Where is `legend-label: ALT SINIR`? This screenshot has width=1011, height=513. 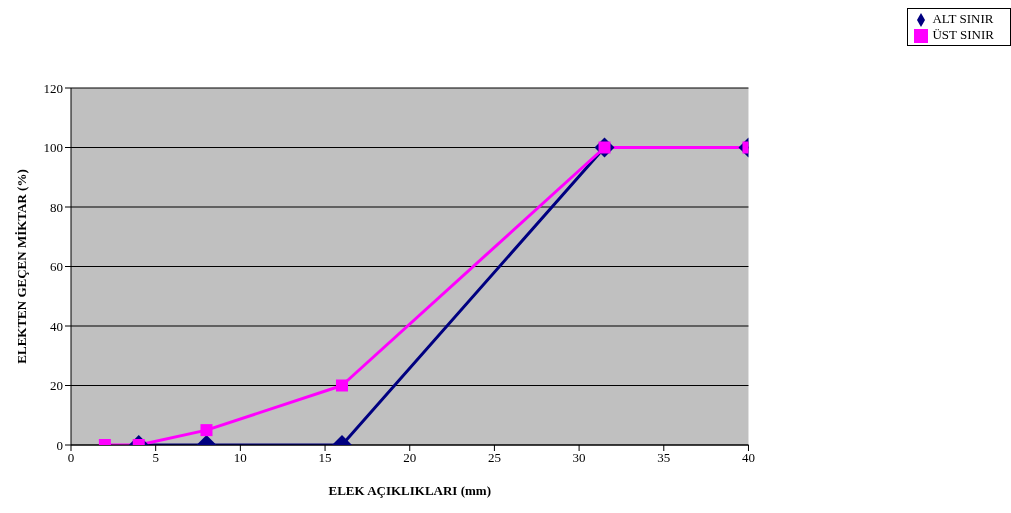
legend-label: ALT SINIR is located at coordinates (963, 18).